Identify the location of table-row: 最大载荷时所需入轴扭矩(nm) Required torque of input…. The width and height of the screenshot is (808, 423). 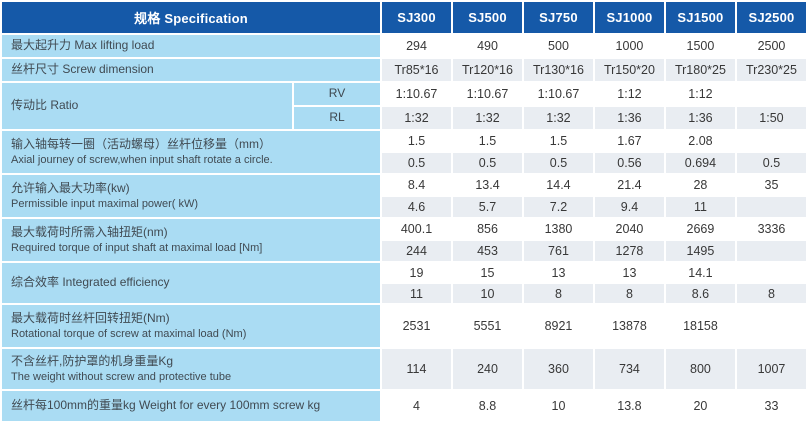
(404, 240).